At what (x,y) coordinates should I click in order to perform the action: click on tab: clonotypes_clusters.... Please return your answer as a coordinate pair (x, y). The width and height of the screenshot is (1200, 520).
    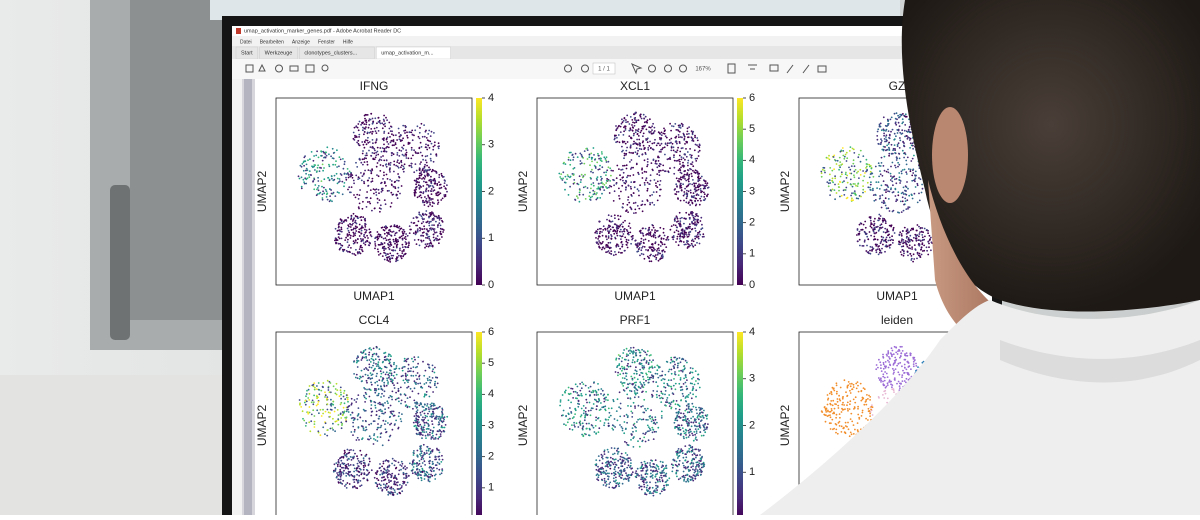
    Looking at the image, I should click on (336, 53).